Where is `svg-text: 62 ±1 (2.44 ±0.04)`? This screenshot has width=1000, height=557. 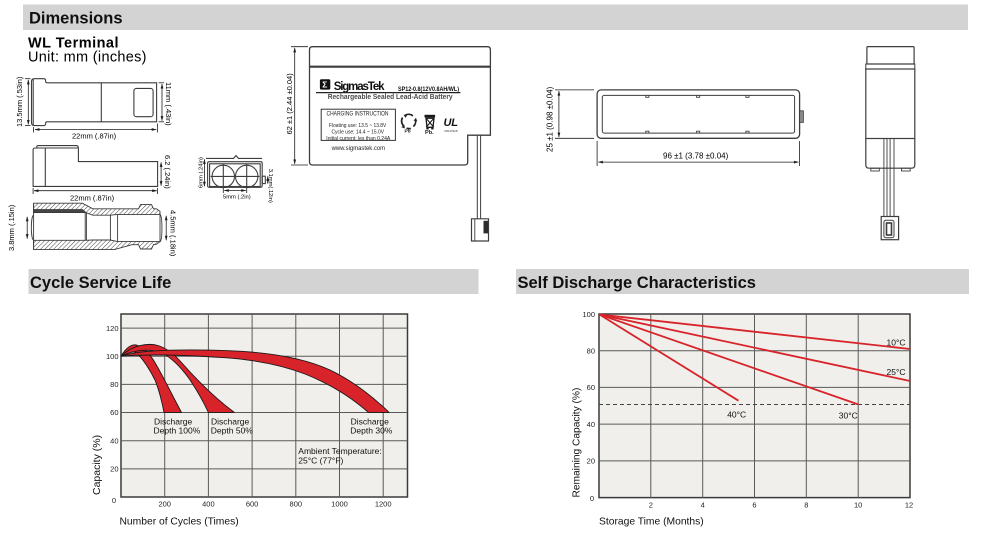
svg-text: 62 ±1 (2.44 ±0.04) is located at coordinates (289, 104).